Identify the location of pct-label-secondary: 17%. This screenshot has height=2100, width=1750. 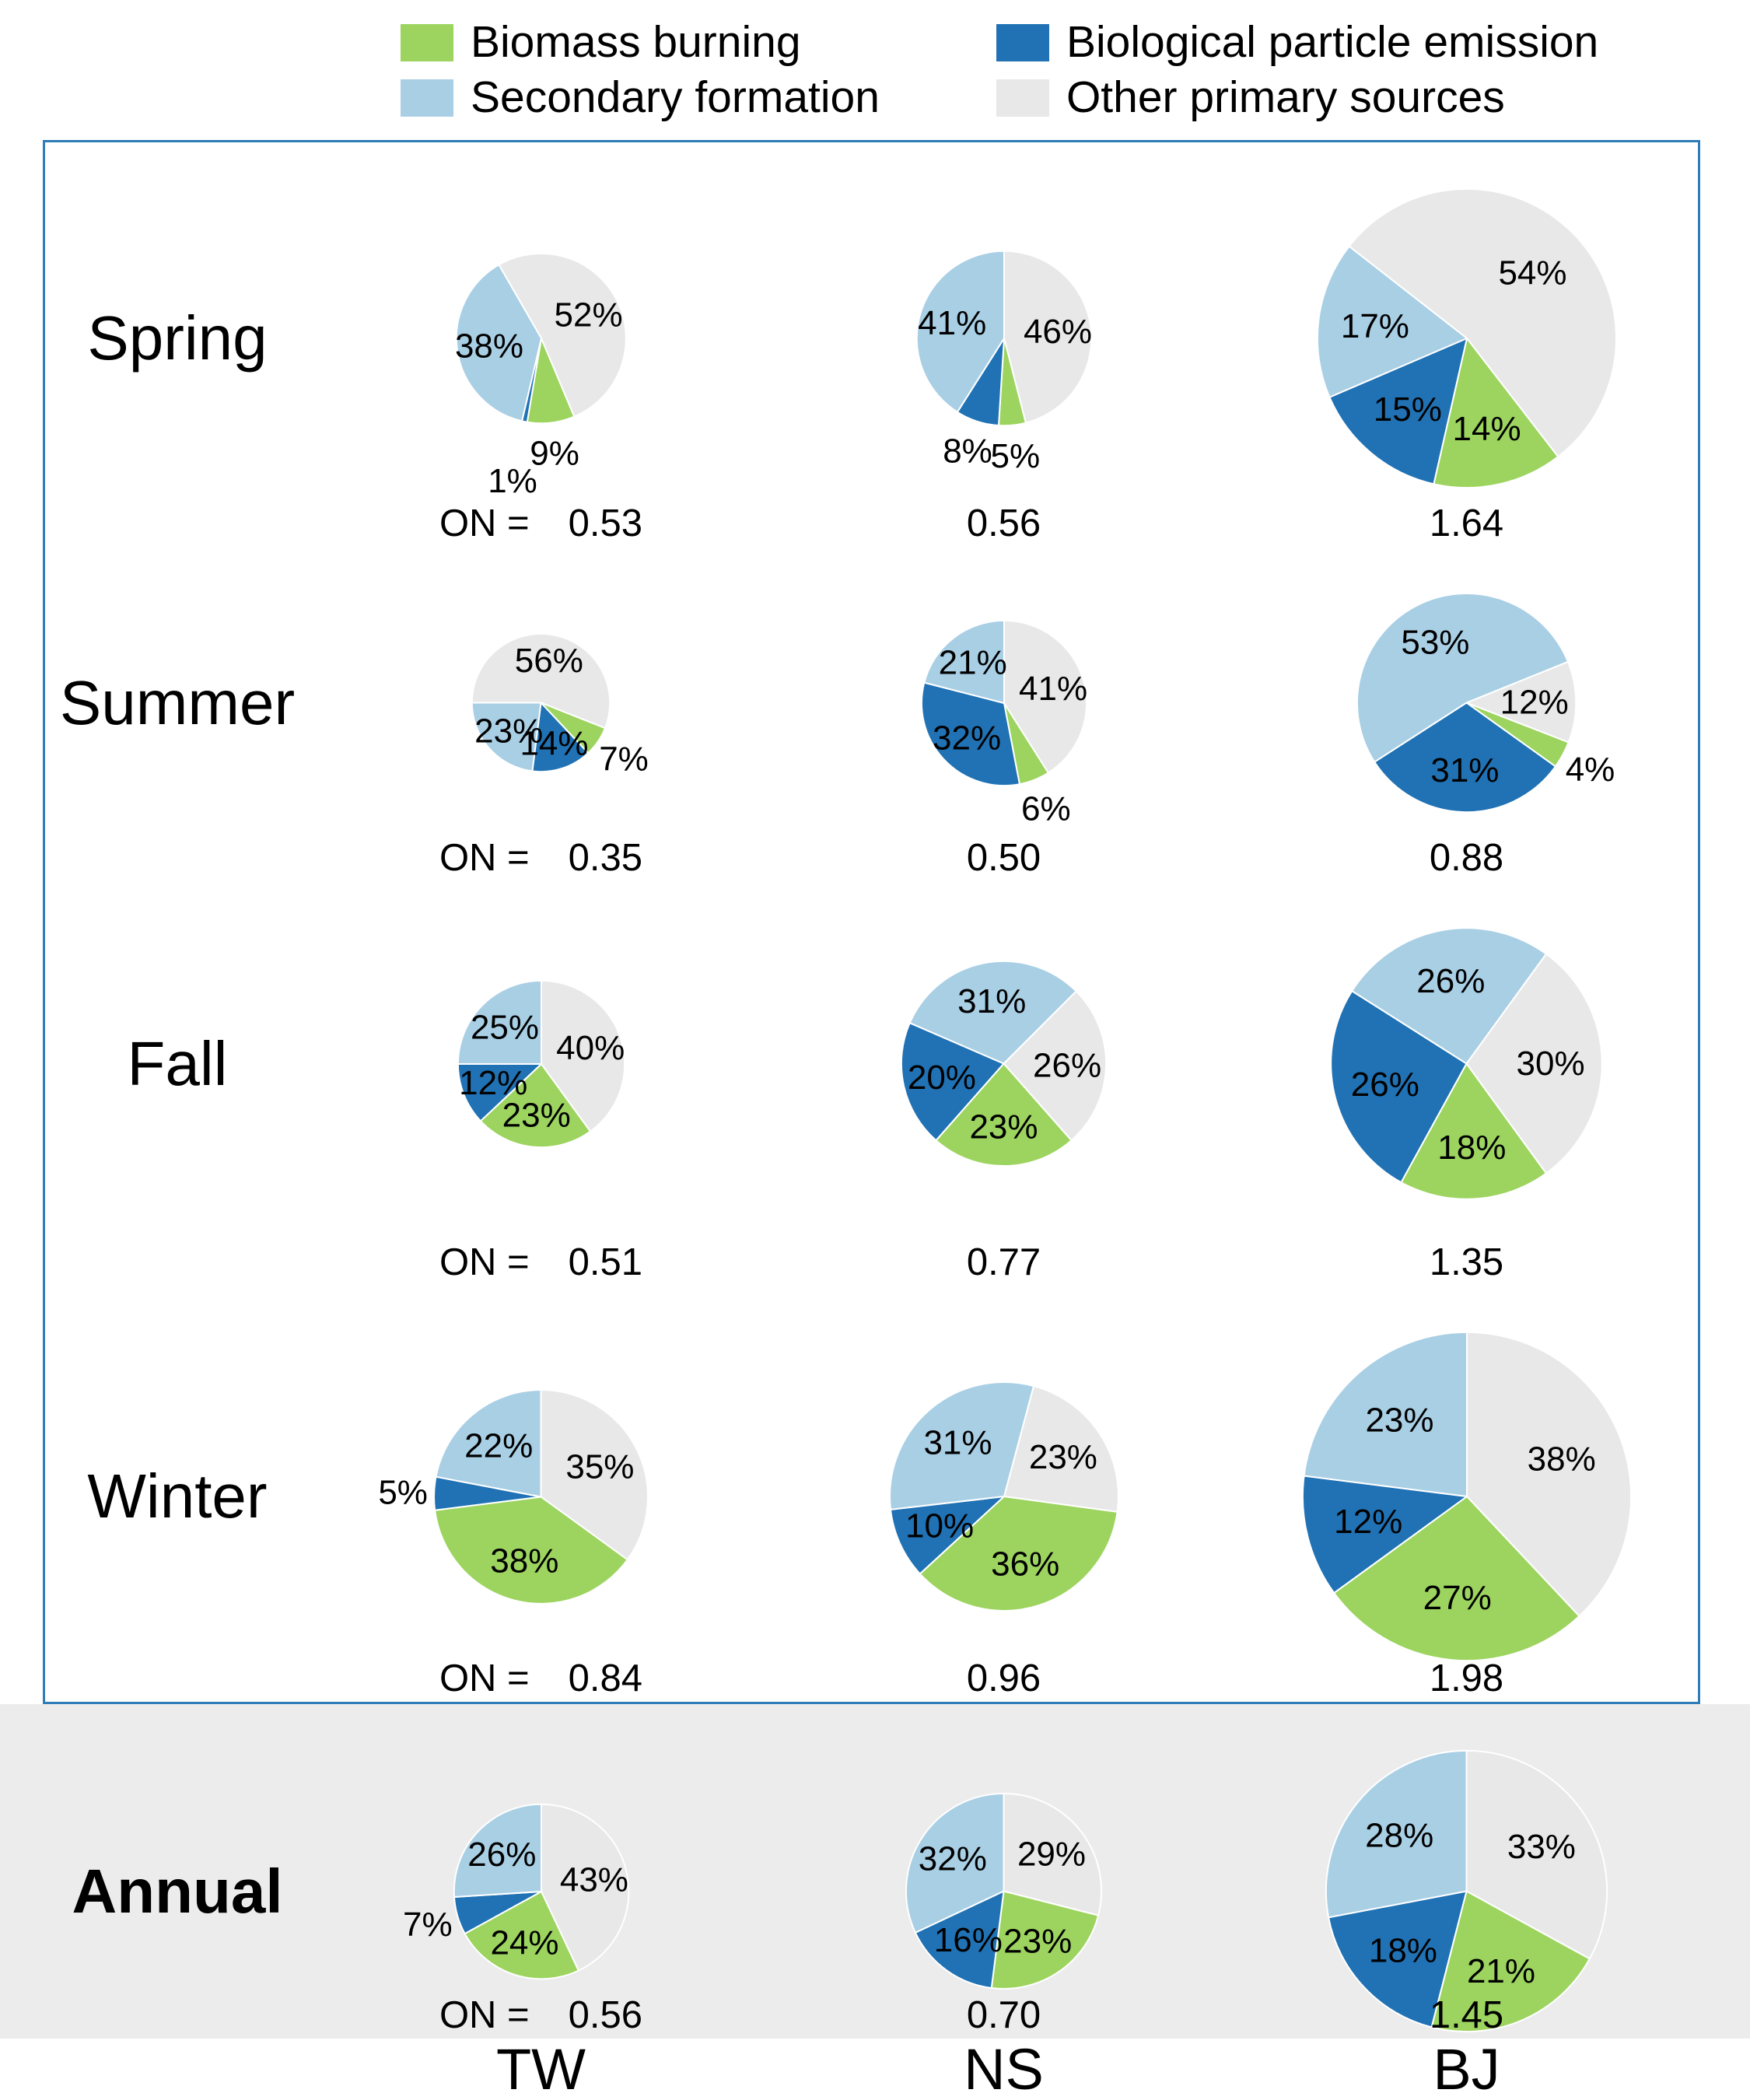
(1374, 326).